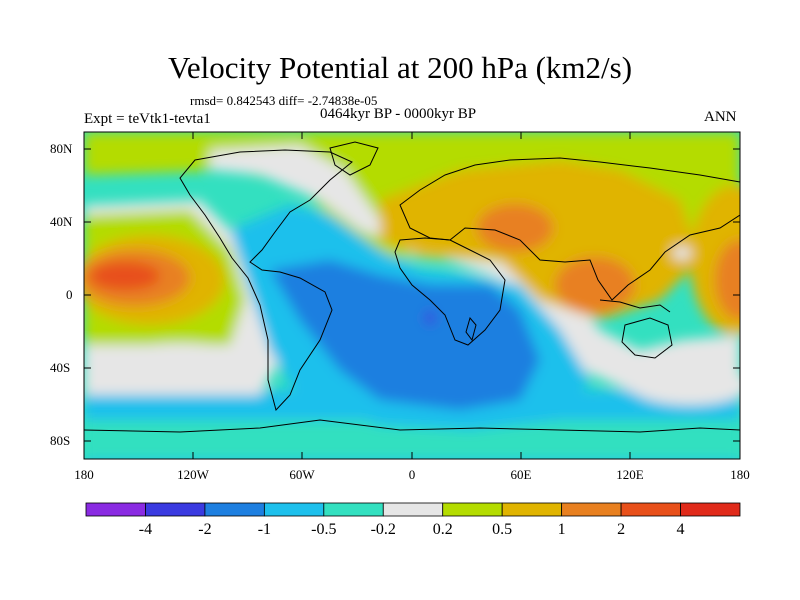 The height and width of the screenshot is (600, 800). Describe the element at coordinates (502, 529) in the screenshot. I see `colorbar-label: 0.5` at that location.